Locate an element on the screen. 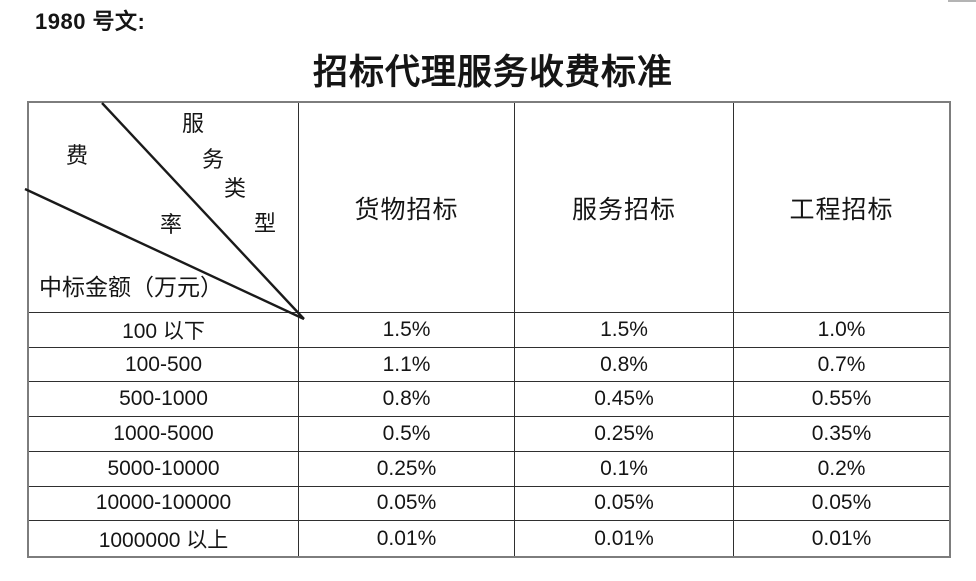 This screenshot has height=581, width=976. amount-bracket-cell: 100-500 is located at coordinates (164, 365).